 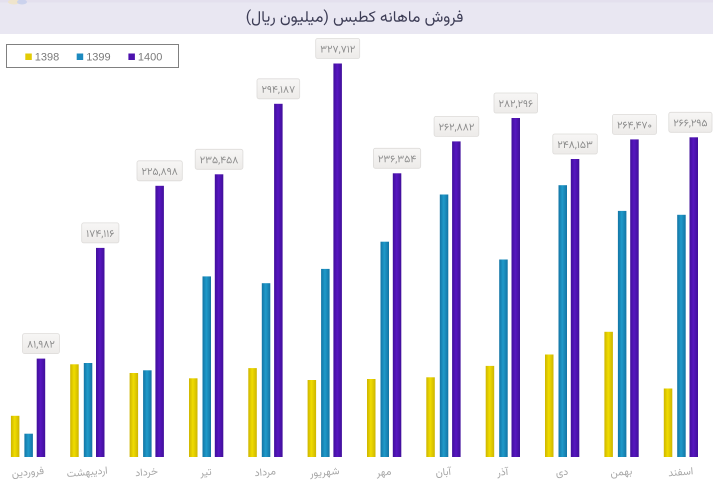 What do you see at coordinates (150, 58) in the screenshot?
I see `svg-text: 1400` at bounding box center [150, 58].